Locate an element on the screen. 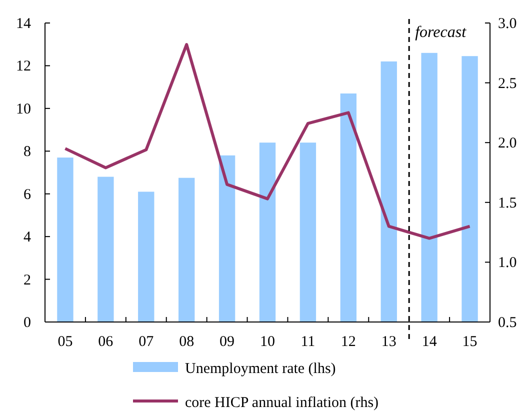 The height and width of the screenshot is (411, 529). y2-tick-label: 2.5 is located at coordinates (507, 84).